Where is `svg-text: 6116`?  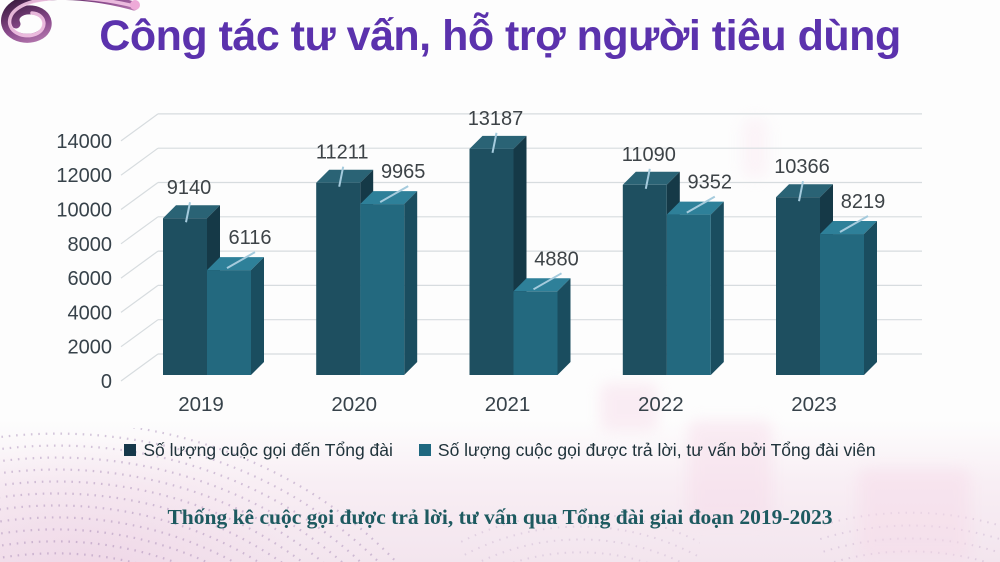
svg-text: 6116 is located at coordinates (249, 238).